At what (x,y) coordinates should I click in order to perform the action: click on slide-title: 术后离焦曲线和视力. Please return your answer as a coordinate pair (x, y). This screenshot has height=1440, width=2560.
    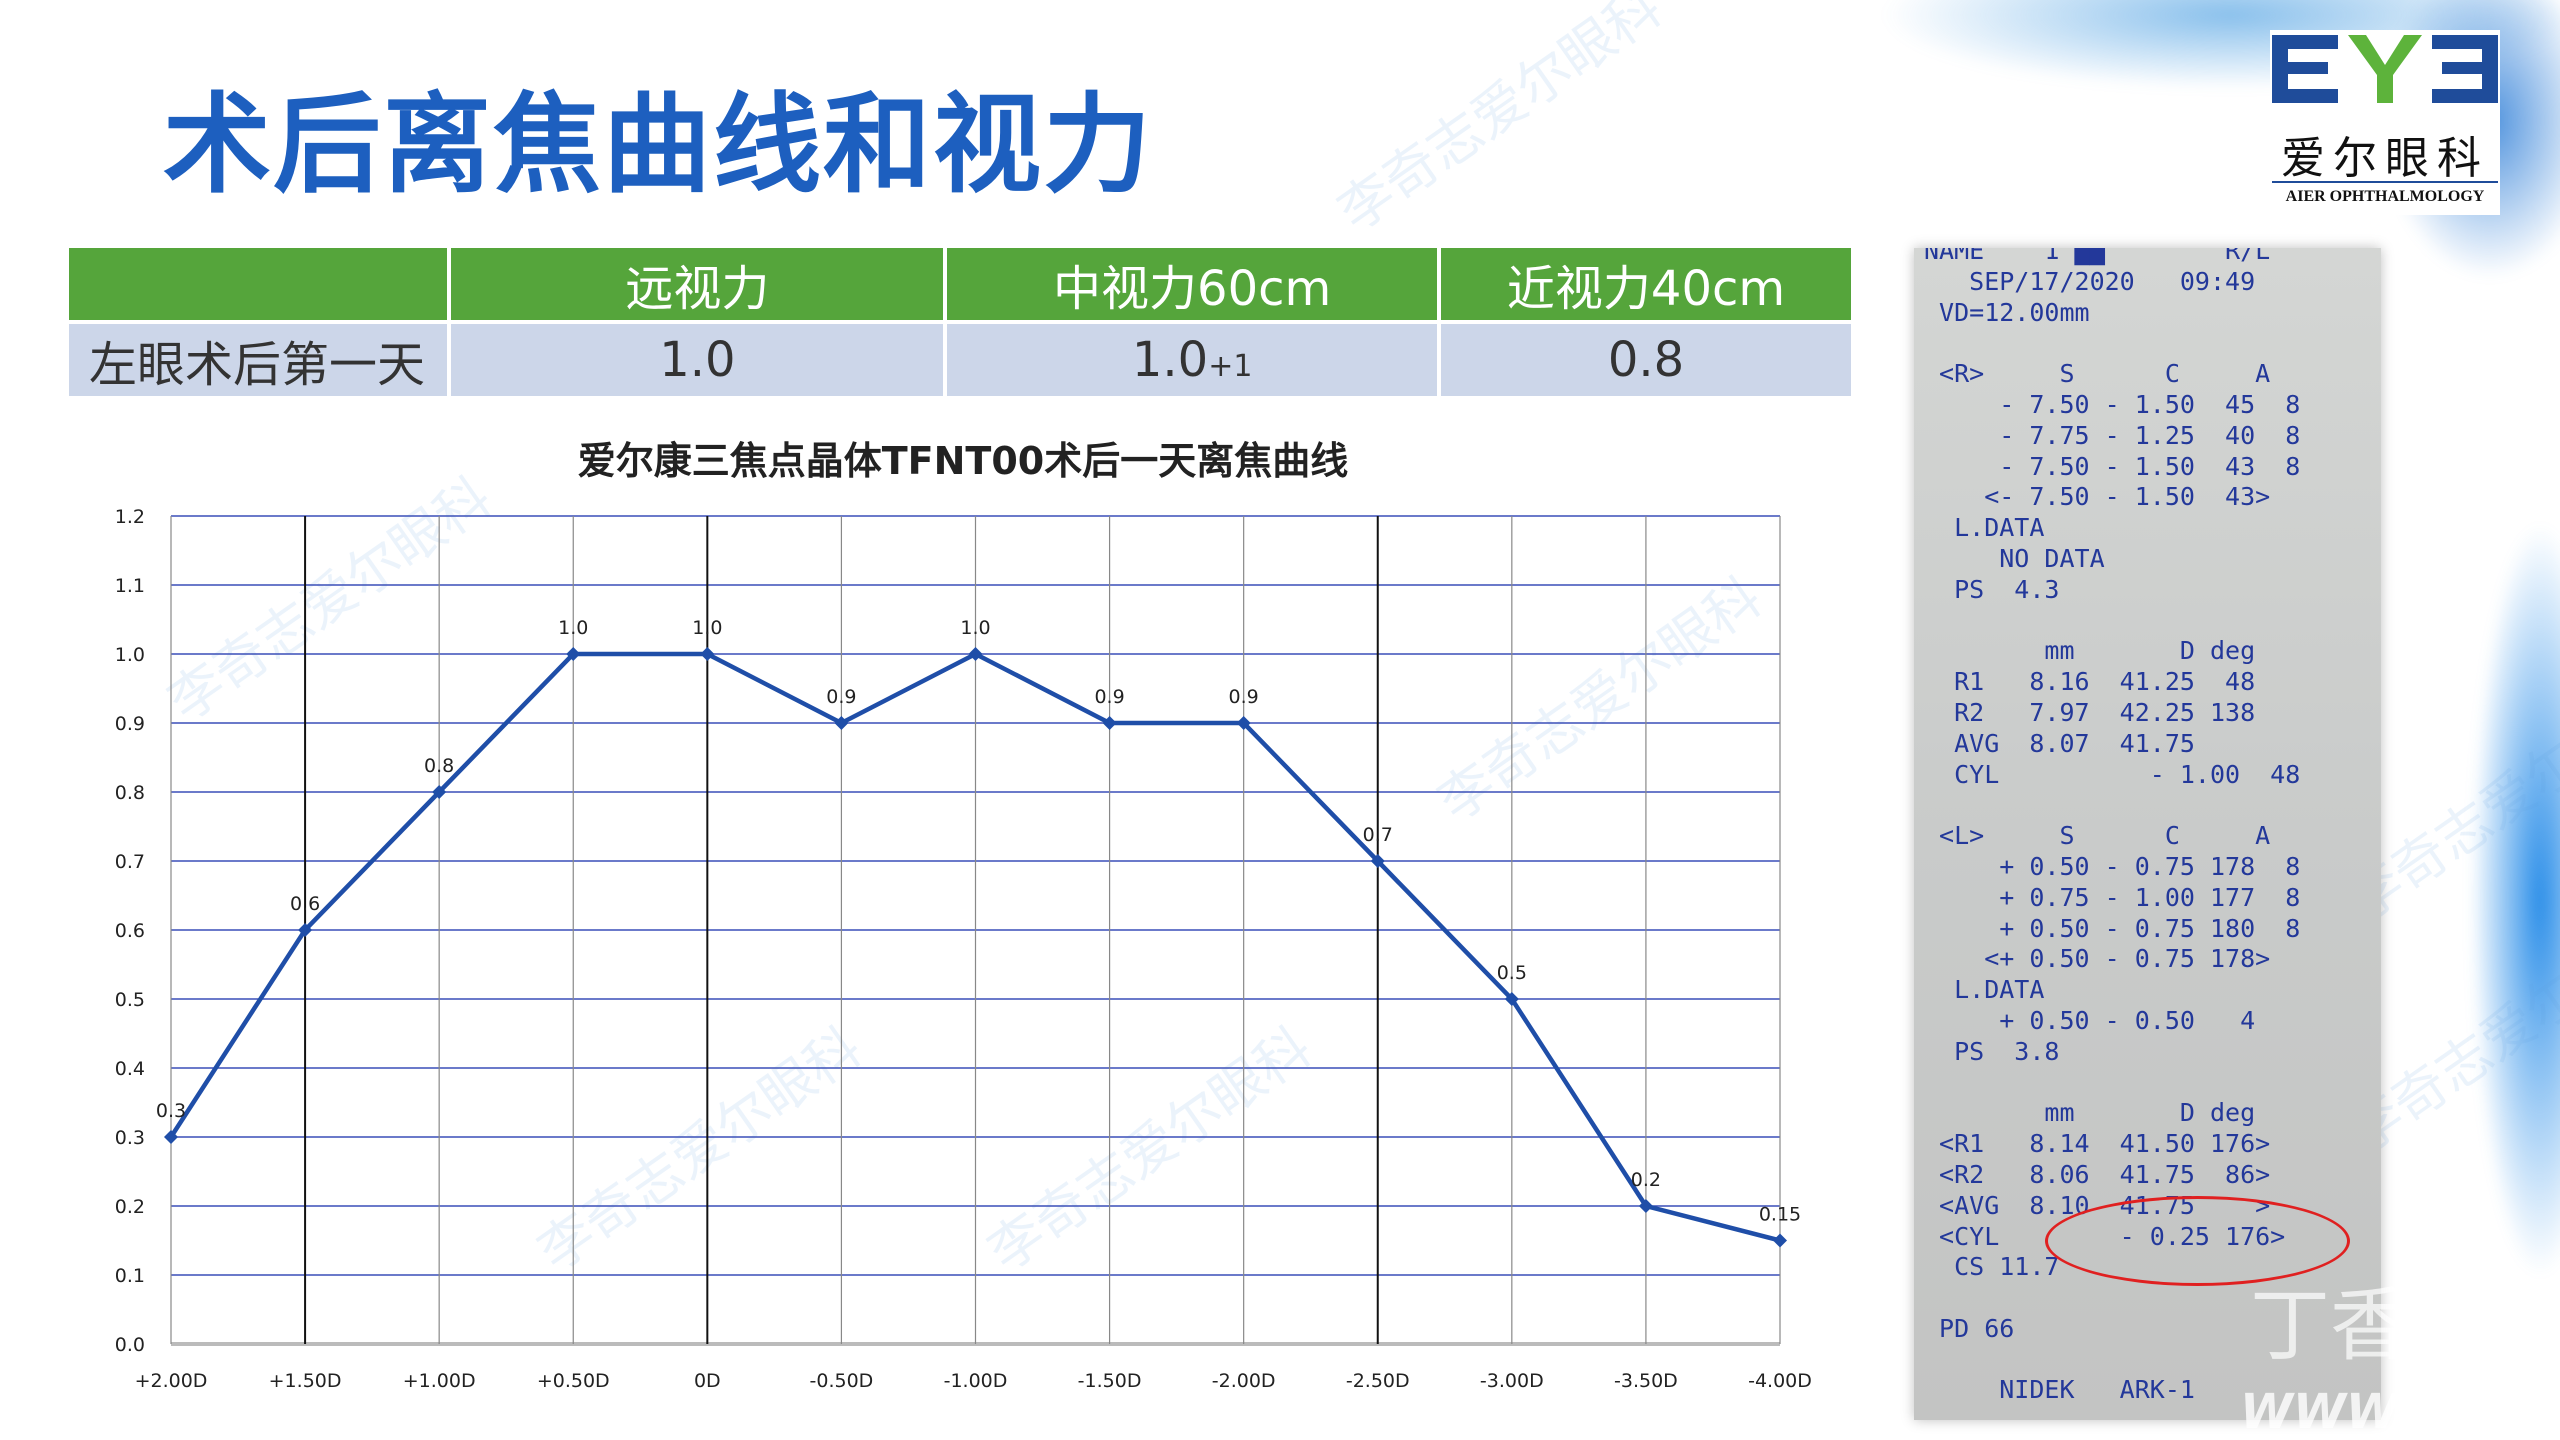
    Looking at the image, I should click on (658, 145).